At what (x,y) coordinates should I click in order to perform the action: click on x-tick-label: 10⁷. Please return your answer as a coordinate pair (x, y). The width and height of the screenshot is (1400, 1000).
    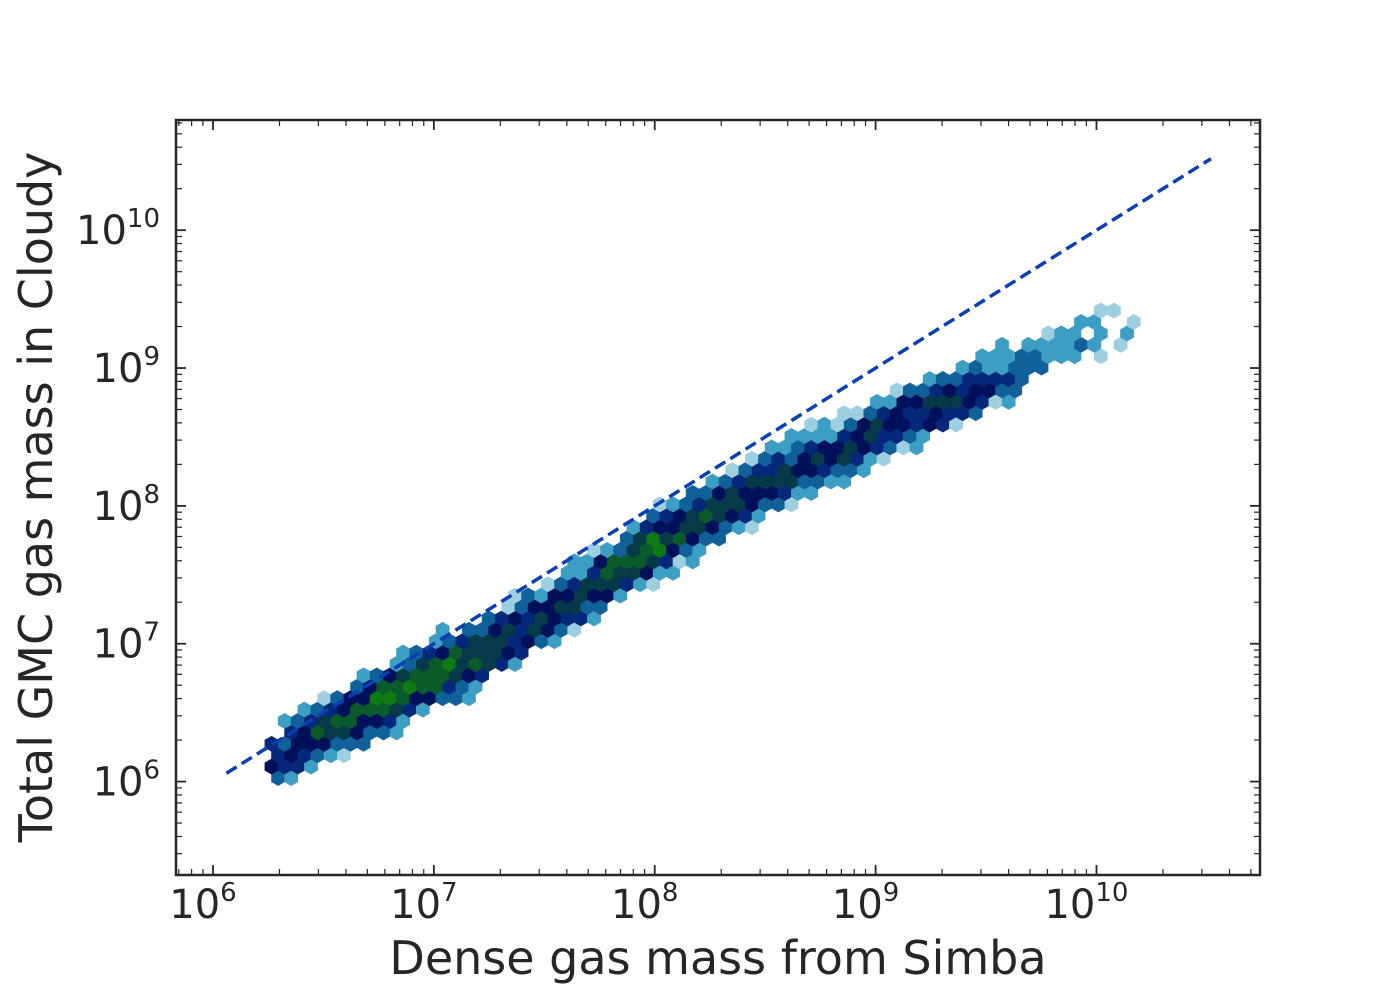
    Looking at the image, I should click on (423, 903).